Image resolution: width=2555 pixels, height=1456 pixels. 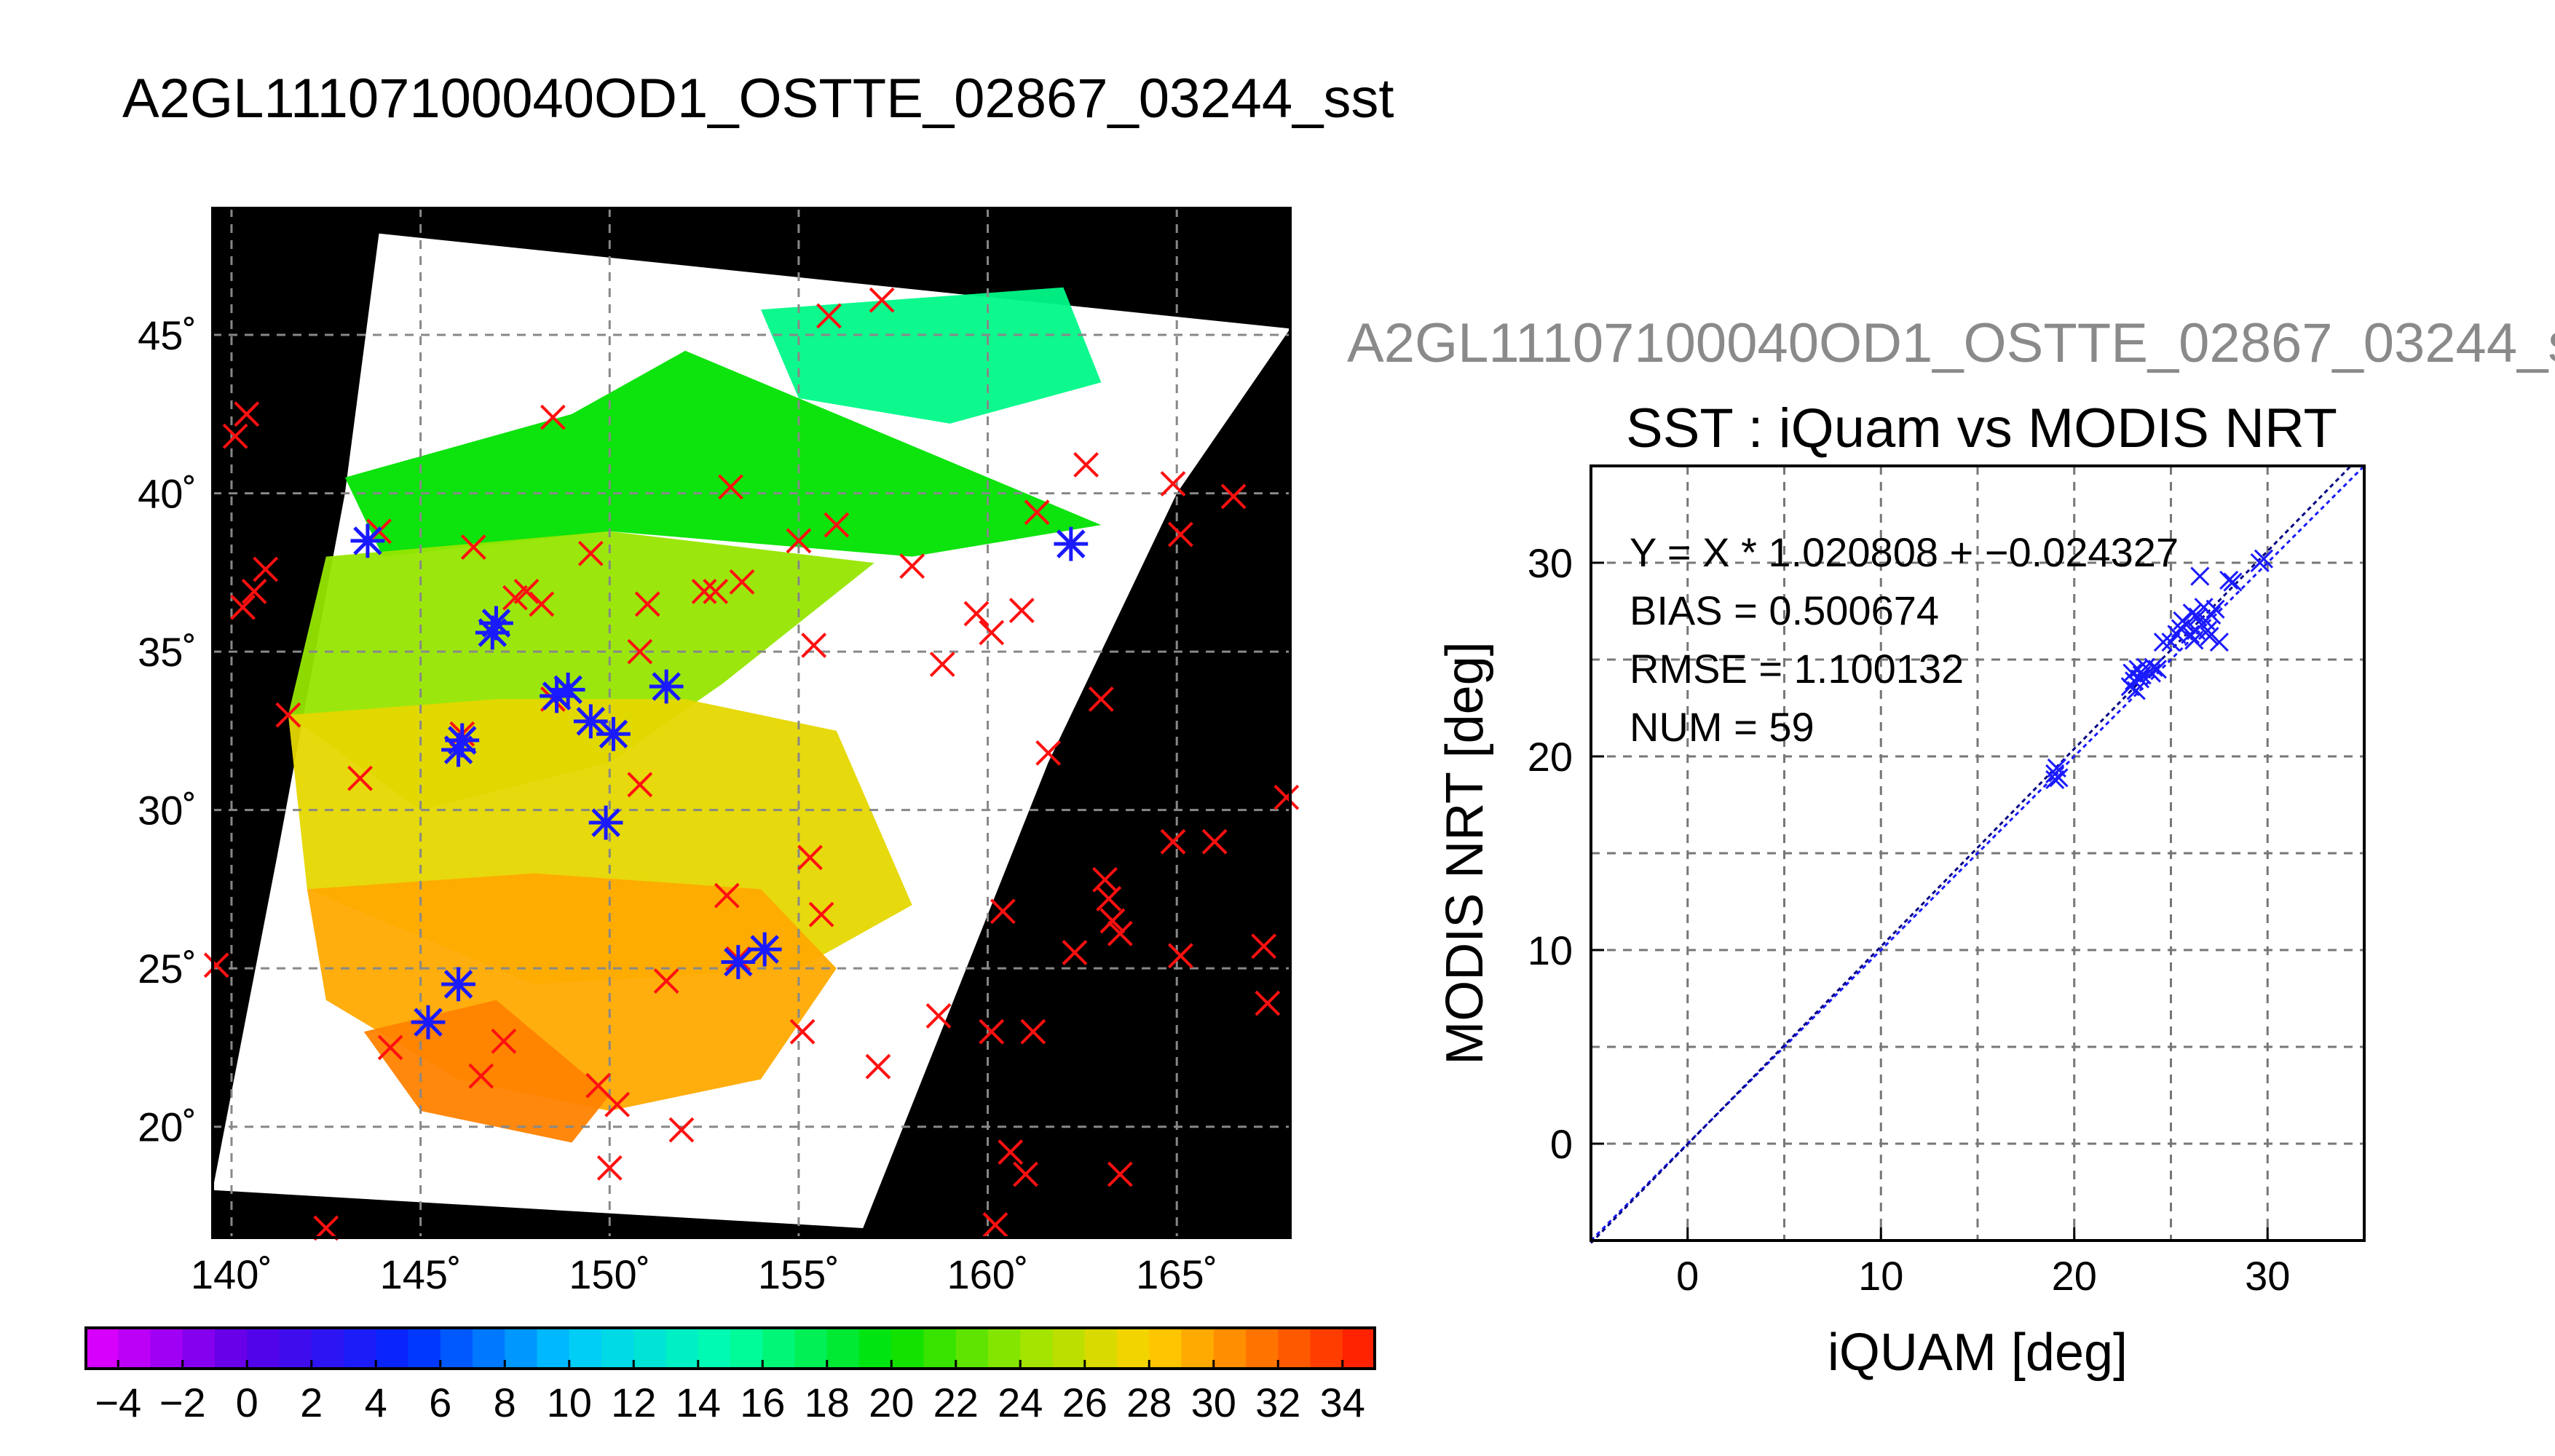 What do you see at coordinates (118, 1402) in the screenshot?
I see `colorbar-tick-label: −4` at bounding box center [118, 1402].